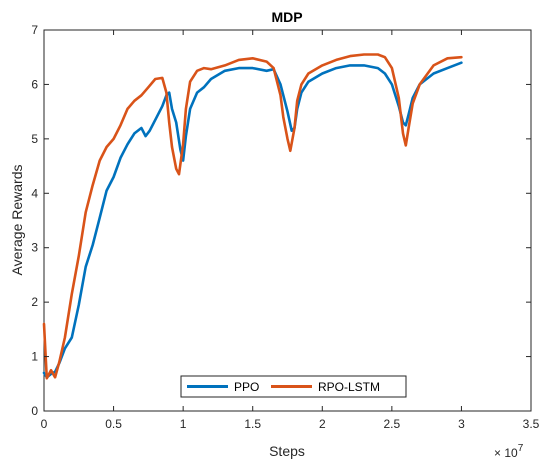 The height and width of the screenshot is (468, 550). Describe the element at coordinates (34, 357) in the screenshot. I see `y-tick-label: 1` at that location.